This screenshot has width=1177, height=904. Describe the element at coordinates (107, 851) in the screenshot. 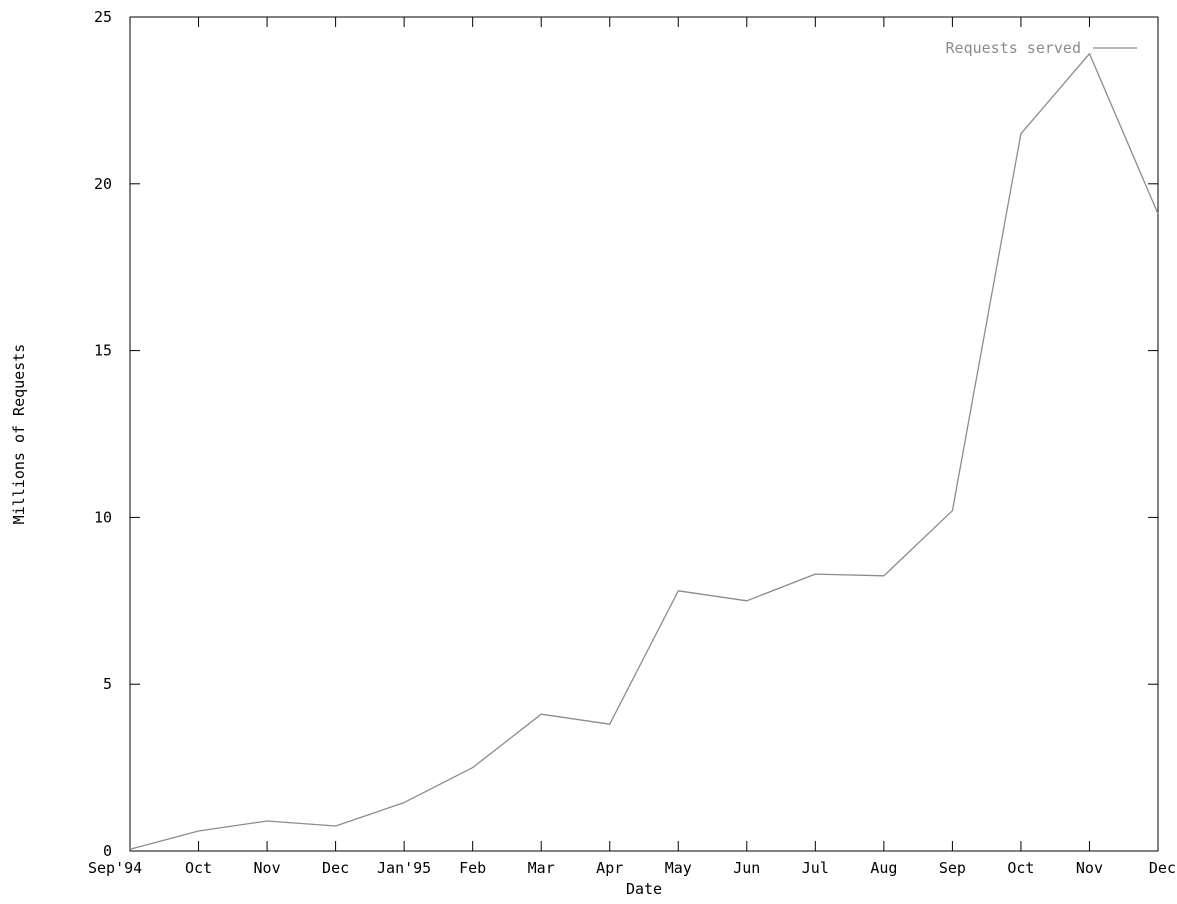

I see `y-tick-label: 0` at that location.